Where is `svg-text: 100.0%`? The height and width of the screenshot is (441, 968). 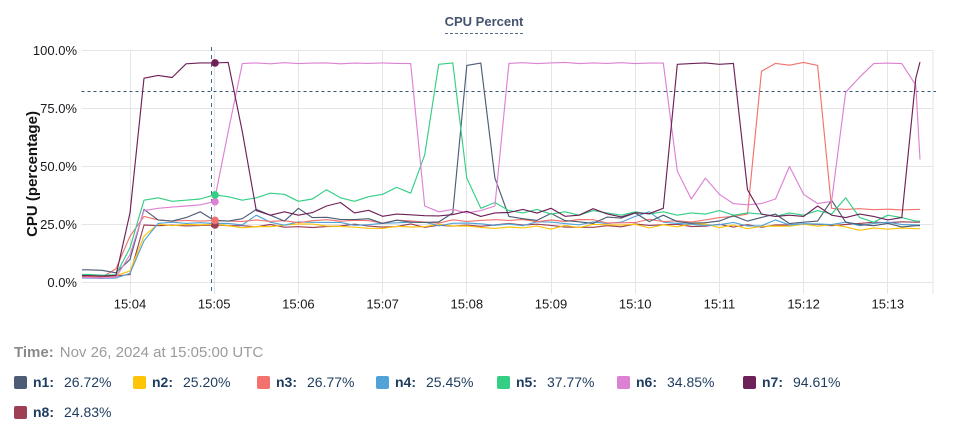 svg-text: 100.0% is located at coordinates (55, 50).